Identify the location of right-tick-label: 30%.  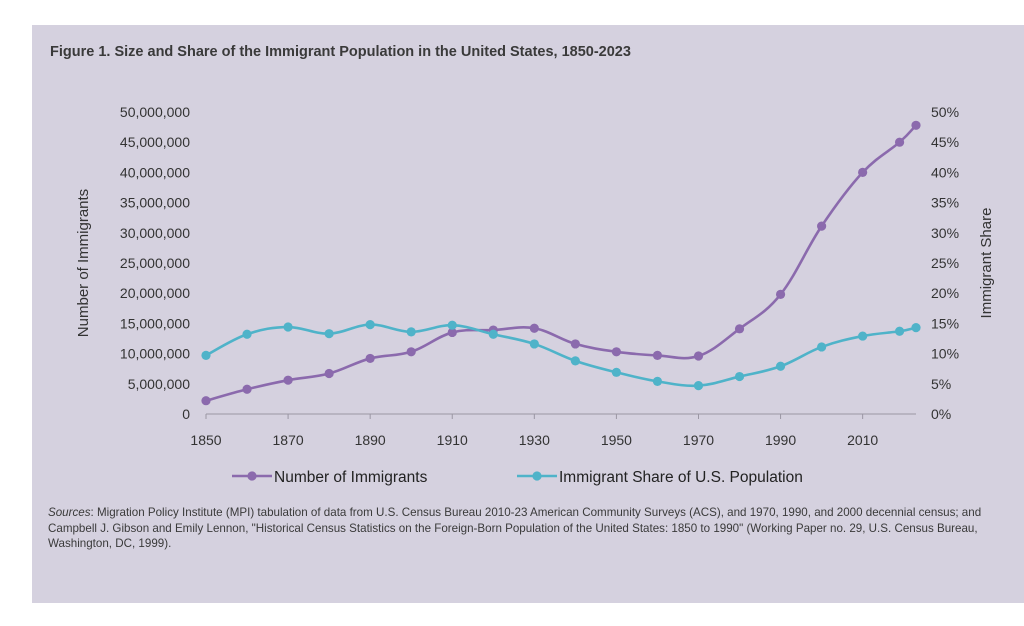
(945, 233).